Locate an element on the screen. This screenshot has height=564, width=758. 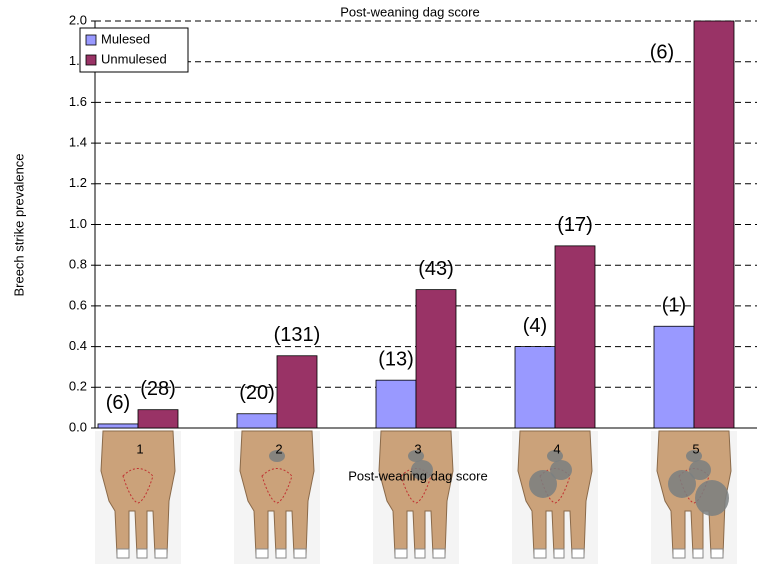
bar-annotation: (20) is located at coordinates (257, 393).